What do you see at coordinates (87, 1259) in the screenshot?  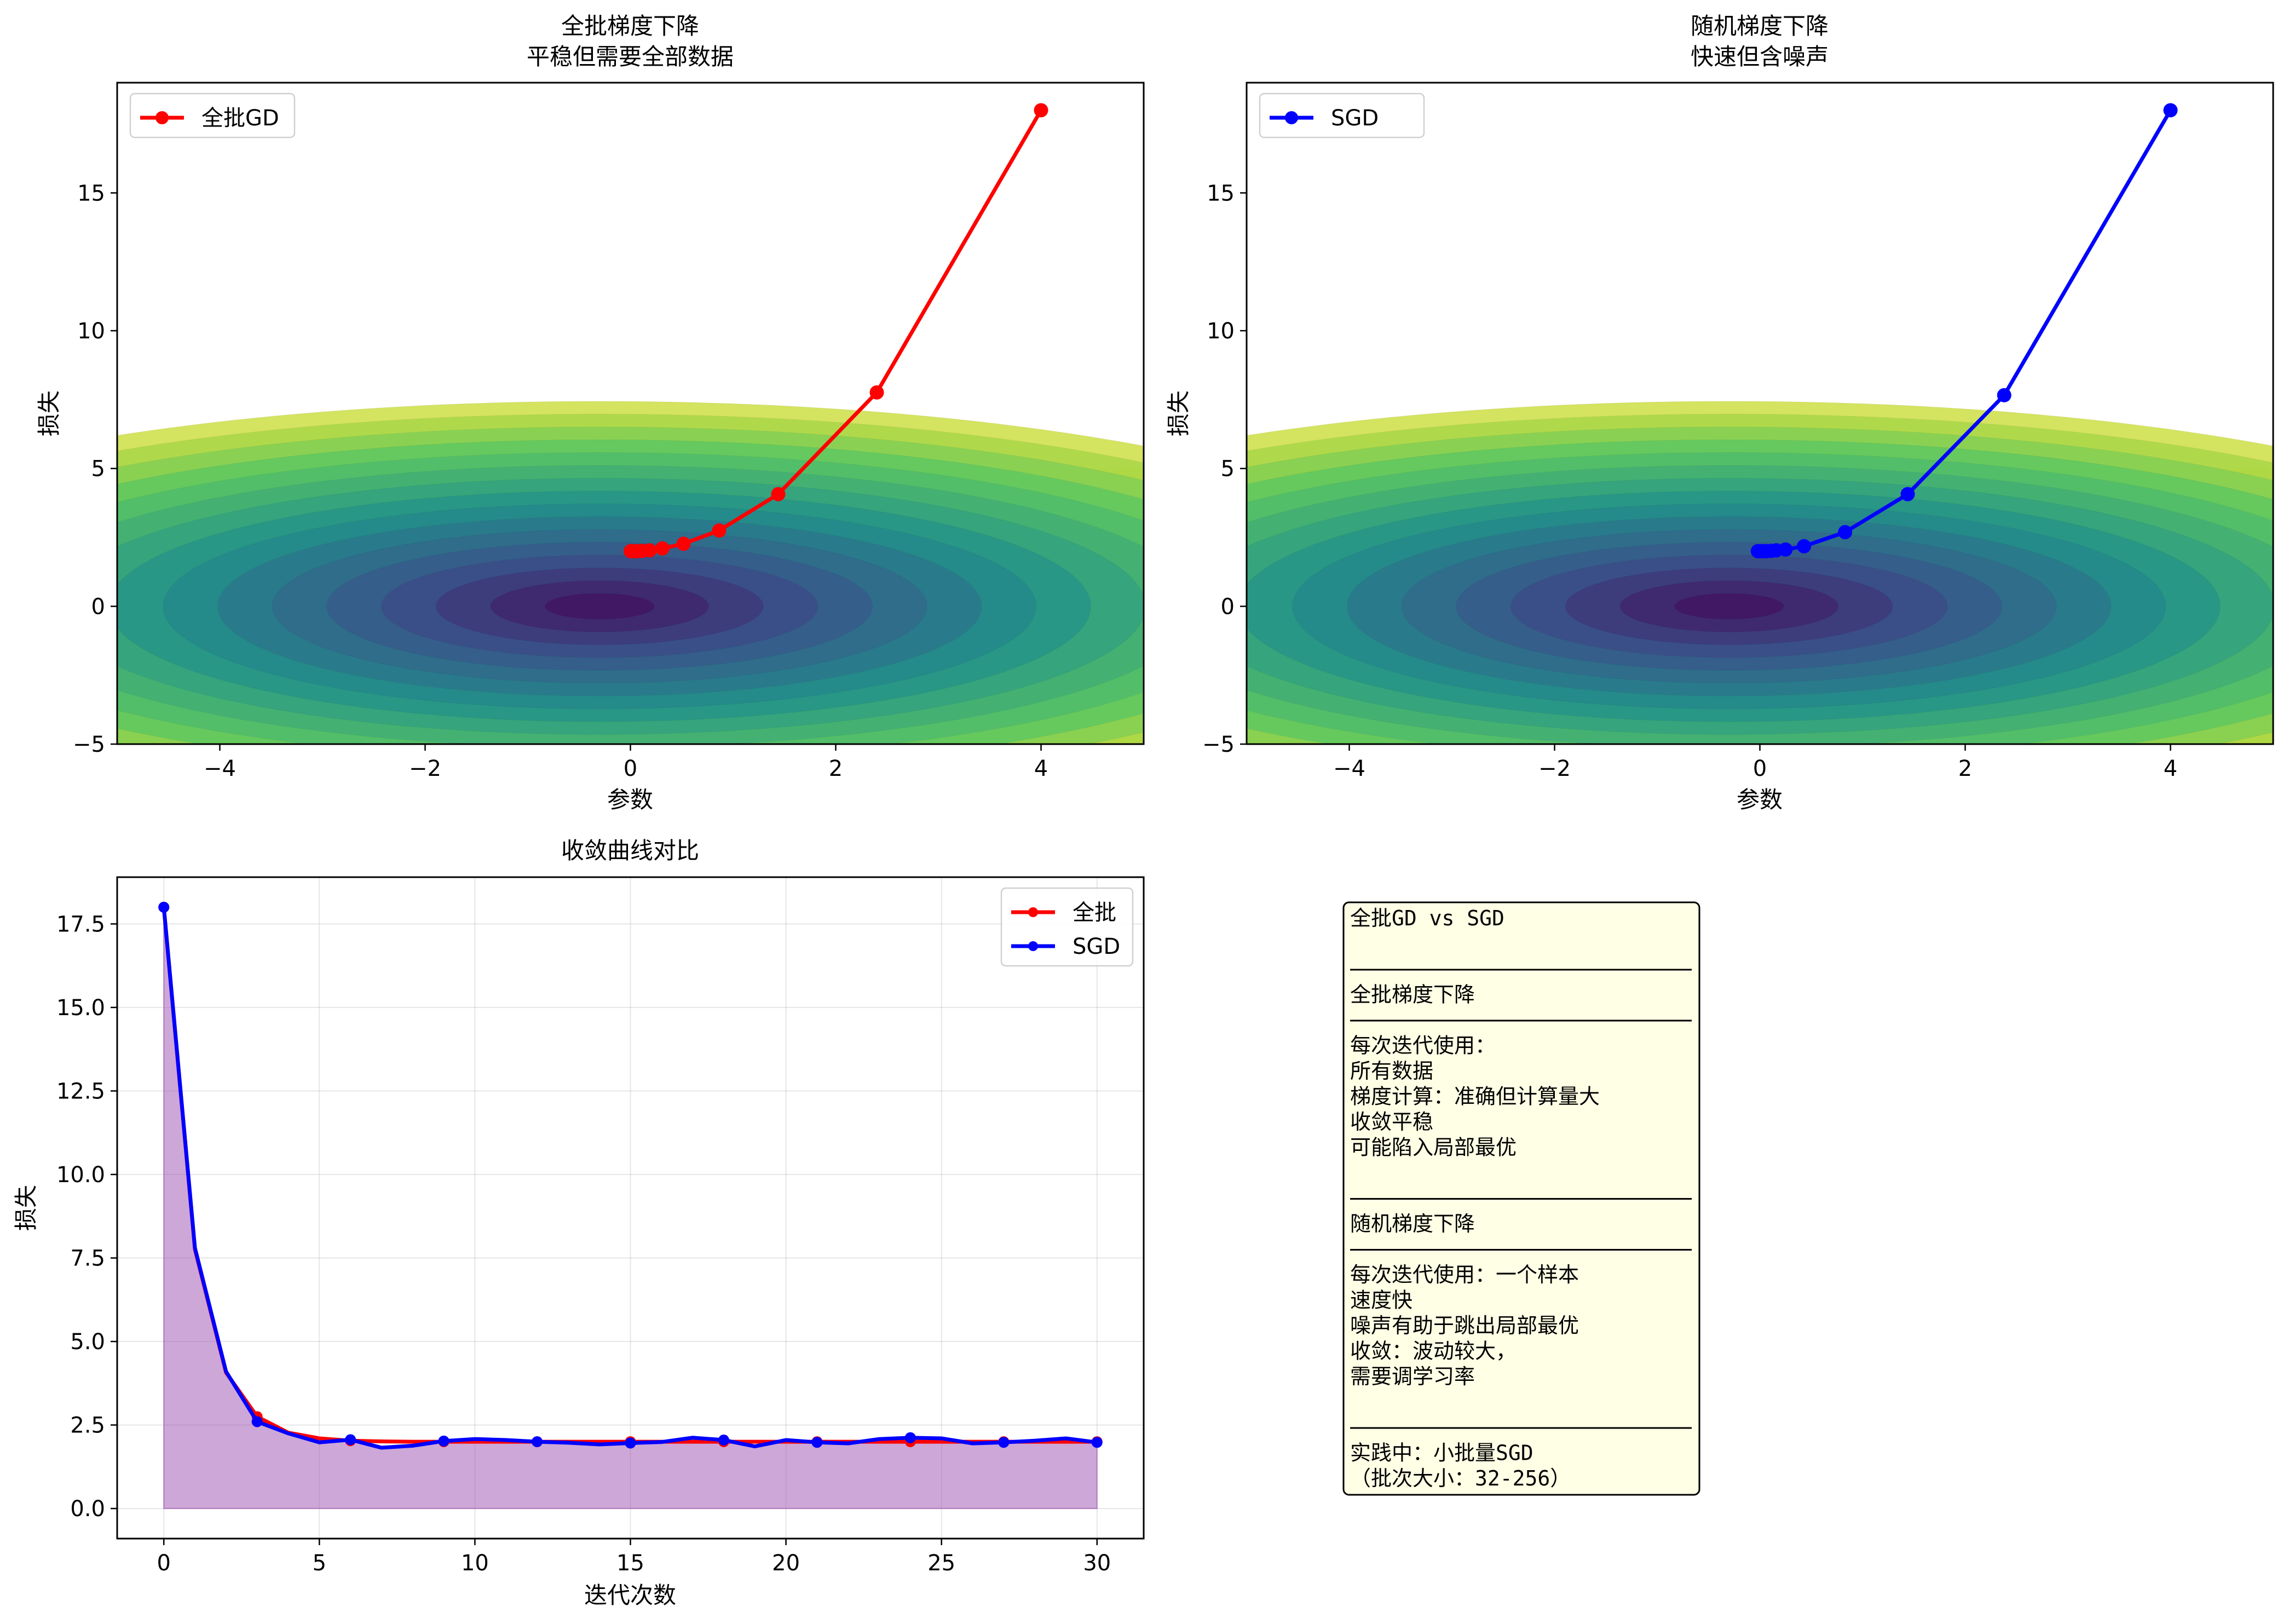 I see `y-tick-label: 7.5` at bounding box center [87, 1259].